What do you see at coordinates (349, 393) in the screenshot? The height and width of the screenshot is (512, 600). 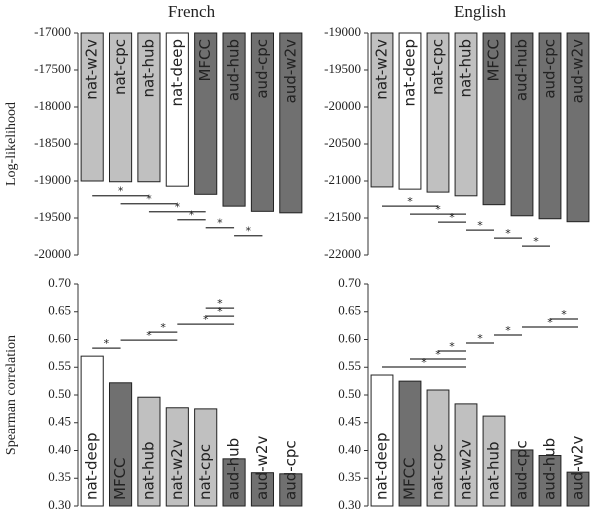 I see `y-tick-label: 0.50` at bounding box center [349, 393].